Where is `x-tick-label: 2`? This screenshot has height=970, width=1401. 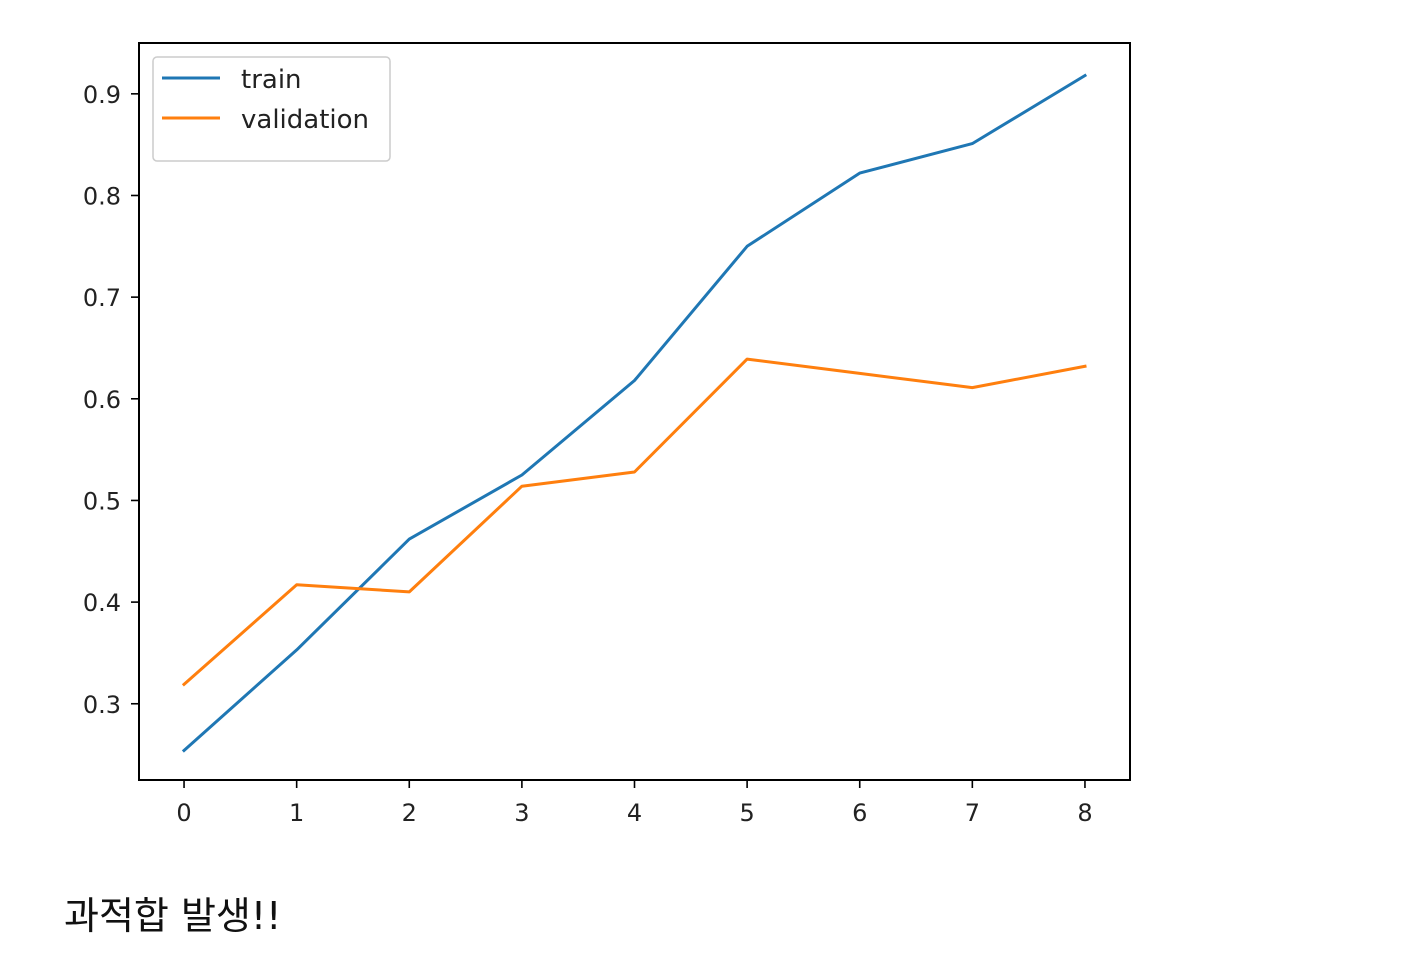
x-tick-label: 2 is located at coordinates (409, 813).